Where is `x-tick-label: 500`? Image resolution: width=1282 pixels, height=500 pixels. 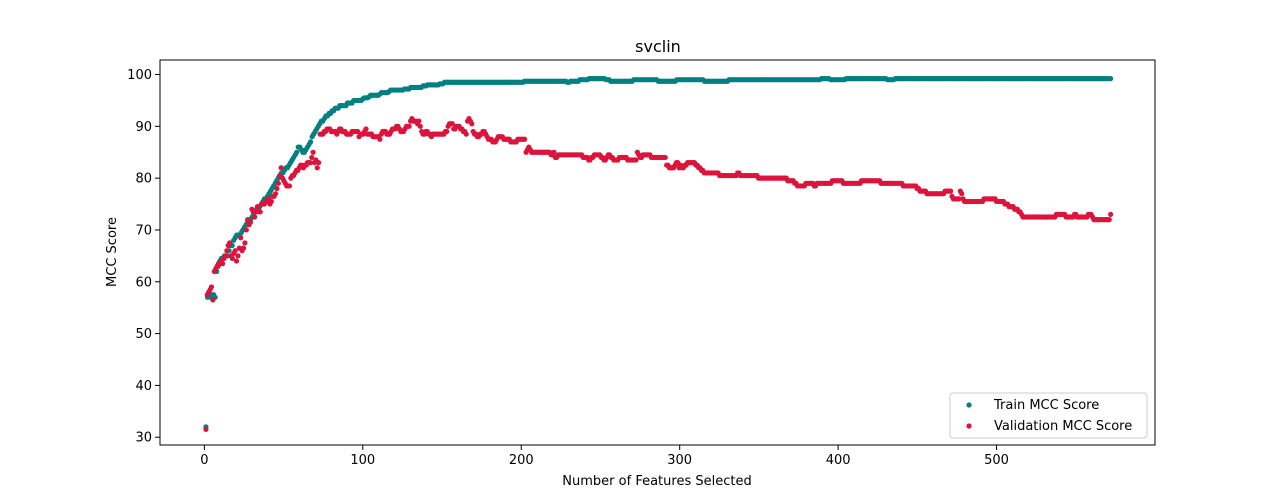 x-tick-label: 500 is located at coordinates (996, 460).